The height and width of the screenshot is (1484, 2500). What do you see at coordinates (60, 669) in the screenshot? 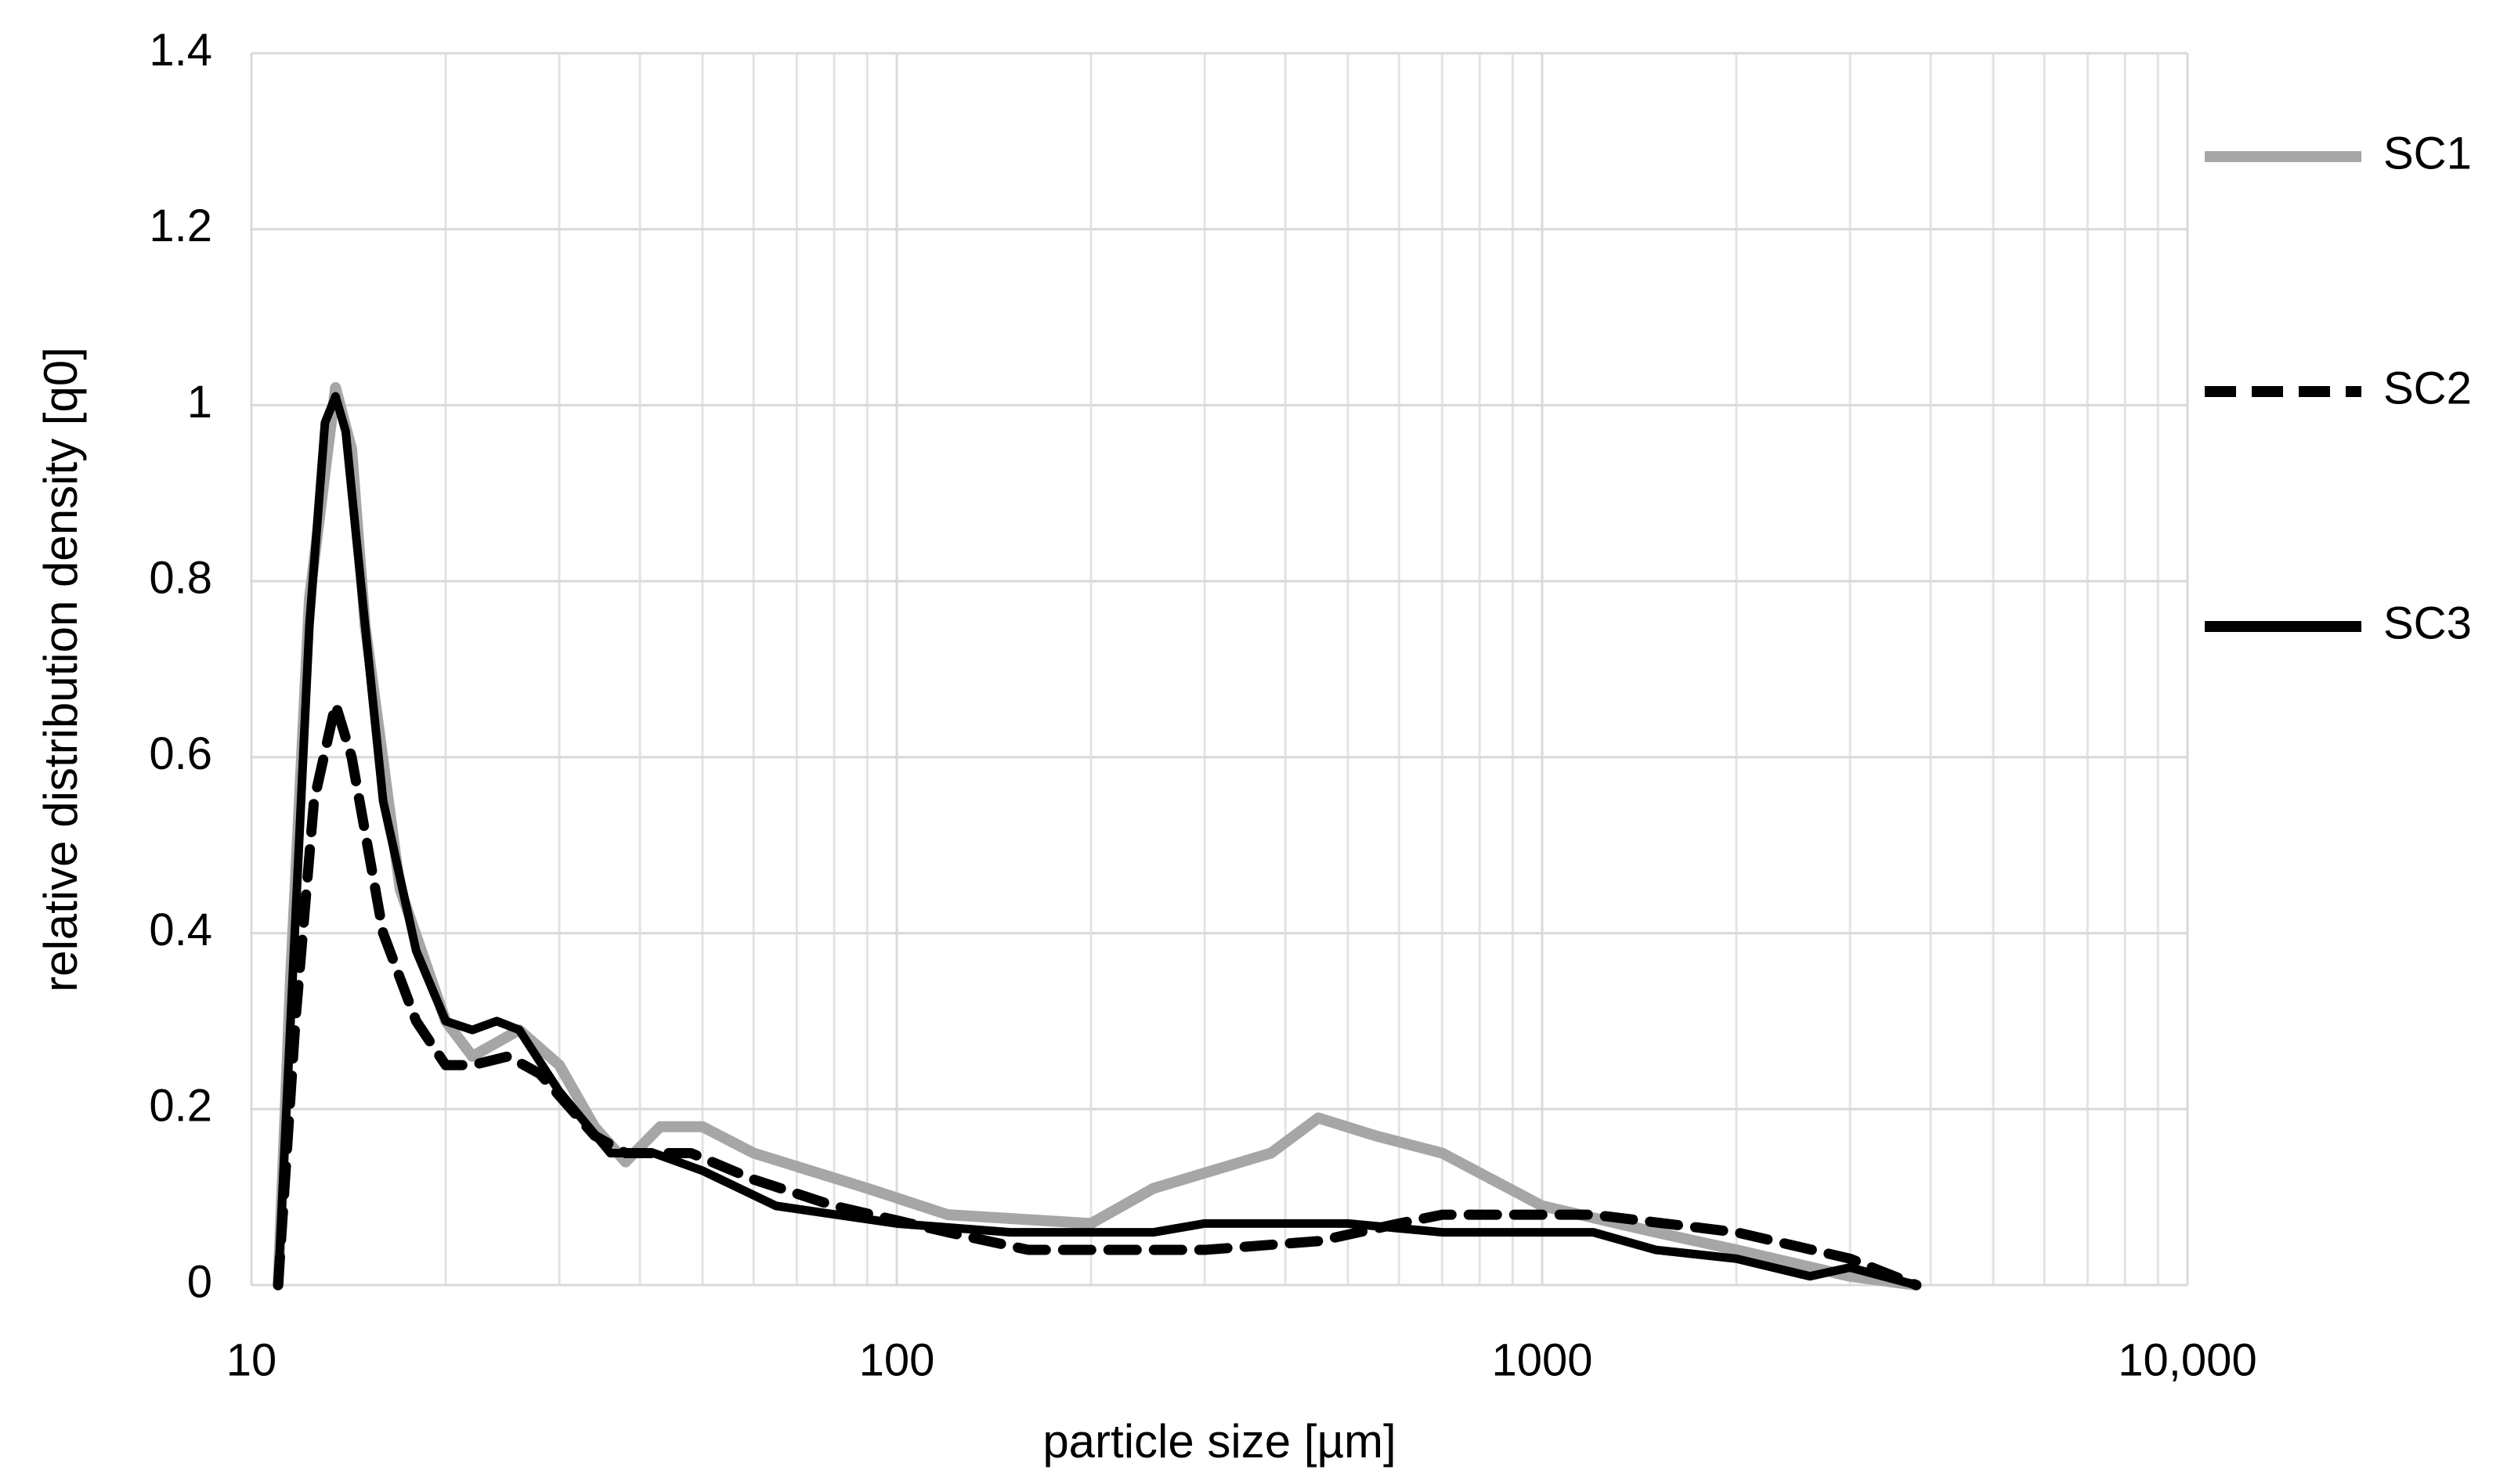
I see `y-axis-title: relative distribution density [q0]` at bounding box center [60, 669].